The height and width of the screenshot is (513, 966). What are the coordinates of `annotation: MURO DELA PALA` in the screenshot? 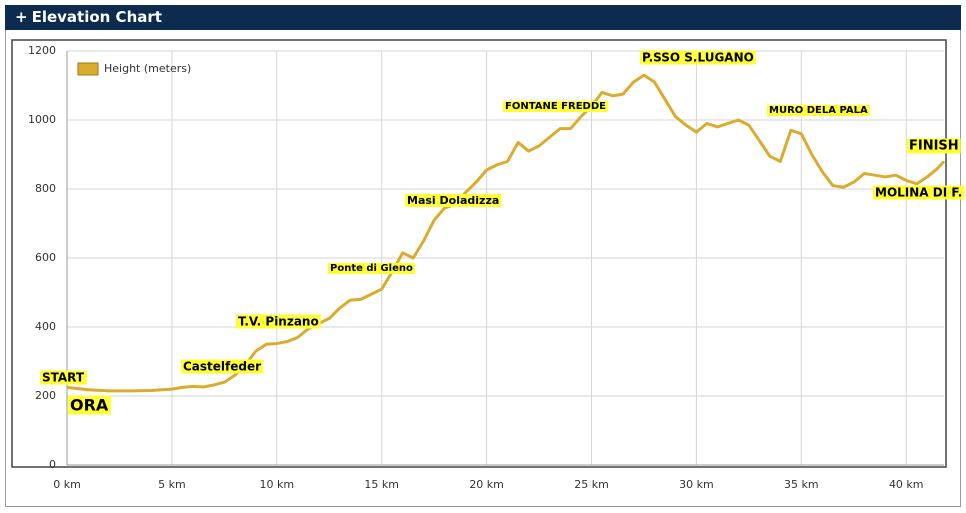 It's located at (818, 110).